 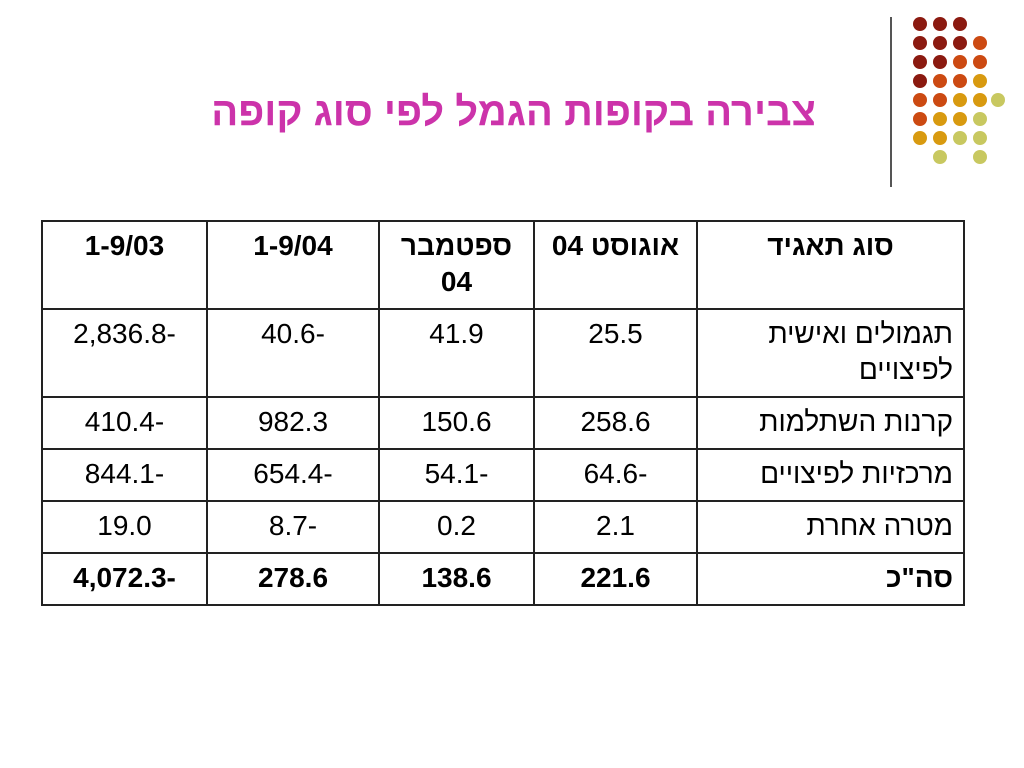 I want to click on row-label: מטרה אחרת, so click(x=830, y=527).